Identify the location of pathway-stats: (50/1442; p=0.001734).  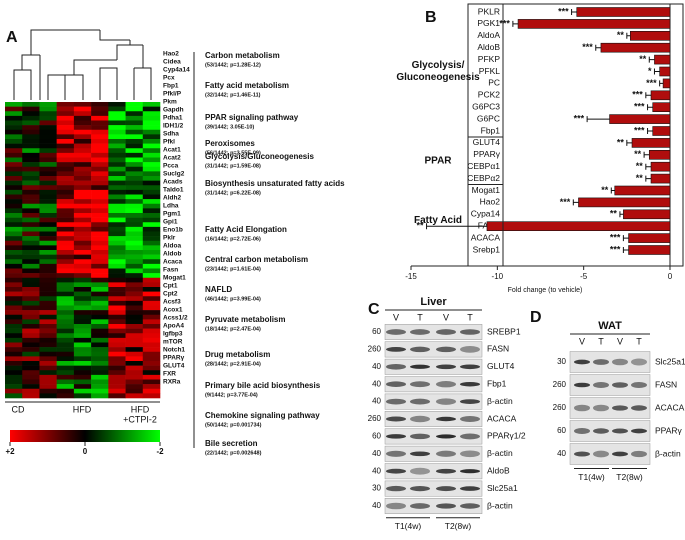
(233, 425).